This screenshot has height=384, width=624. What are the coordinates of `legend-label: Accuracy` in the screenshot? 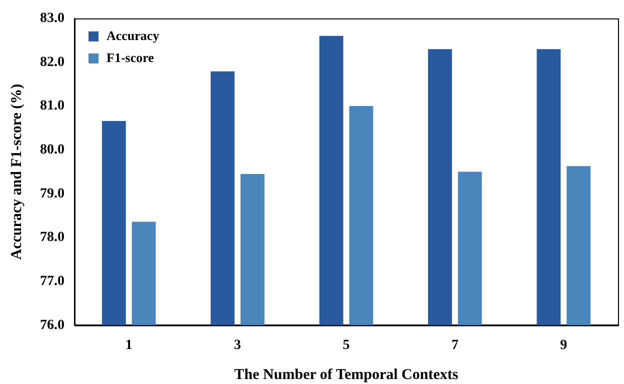 It's located at (133, 35).